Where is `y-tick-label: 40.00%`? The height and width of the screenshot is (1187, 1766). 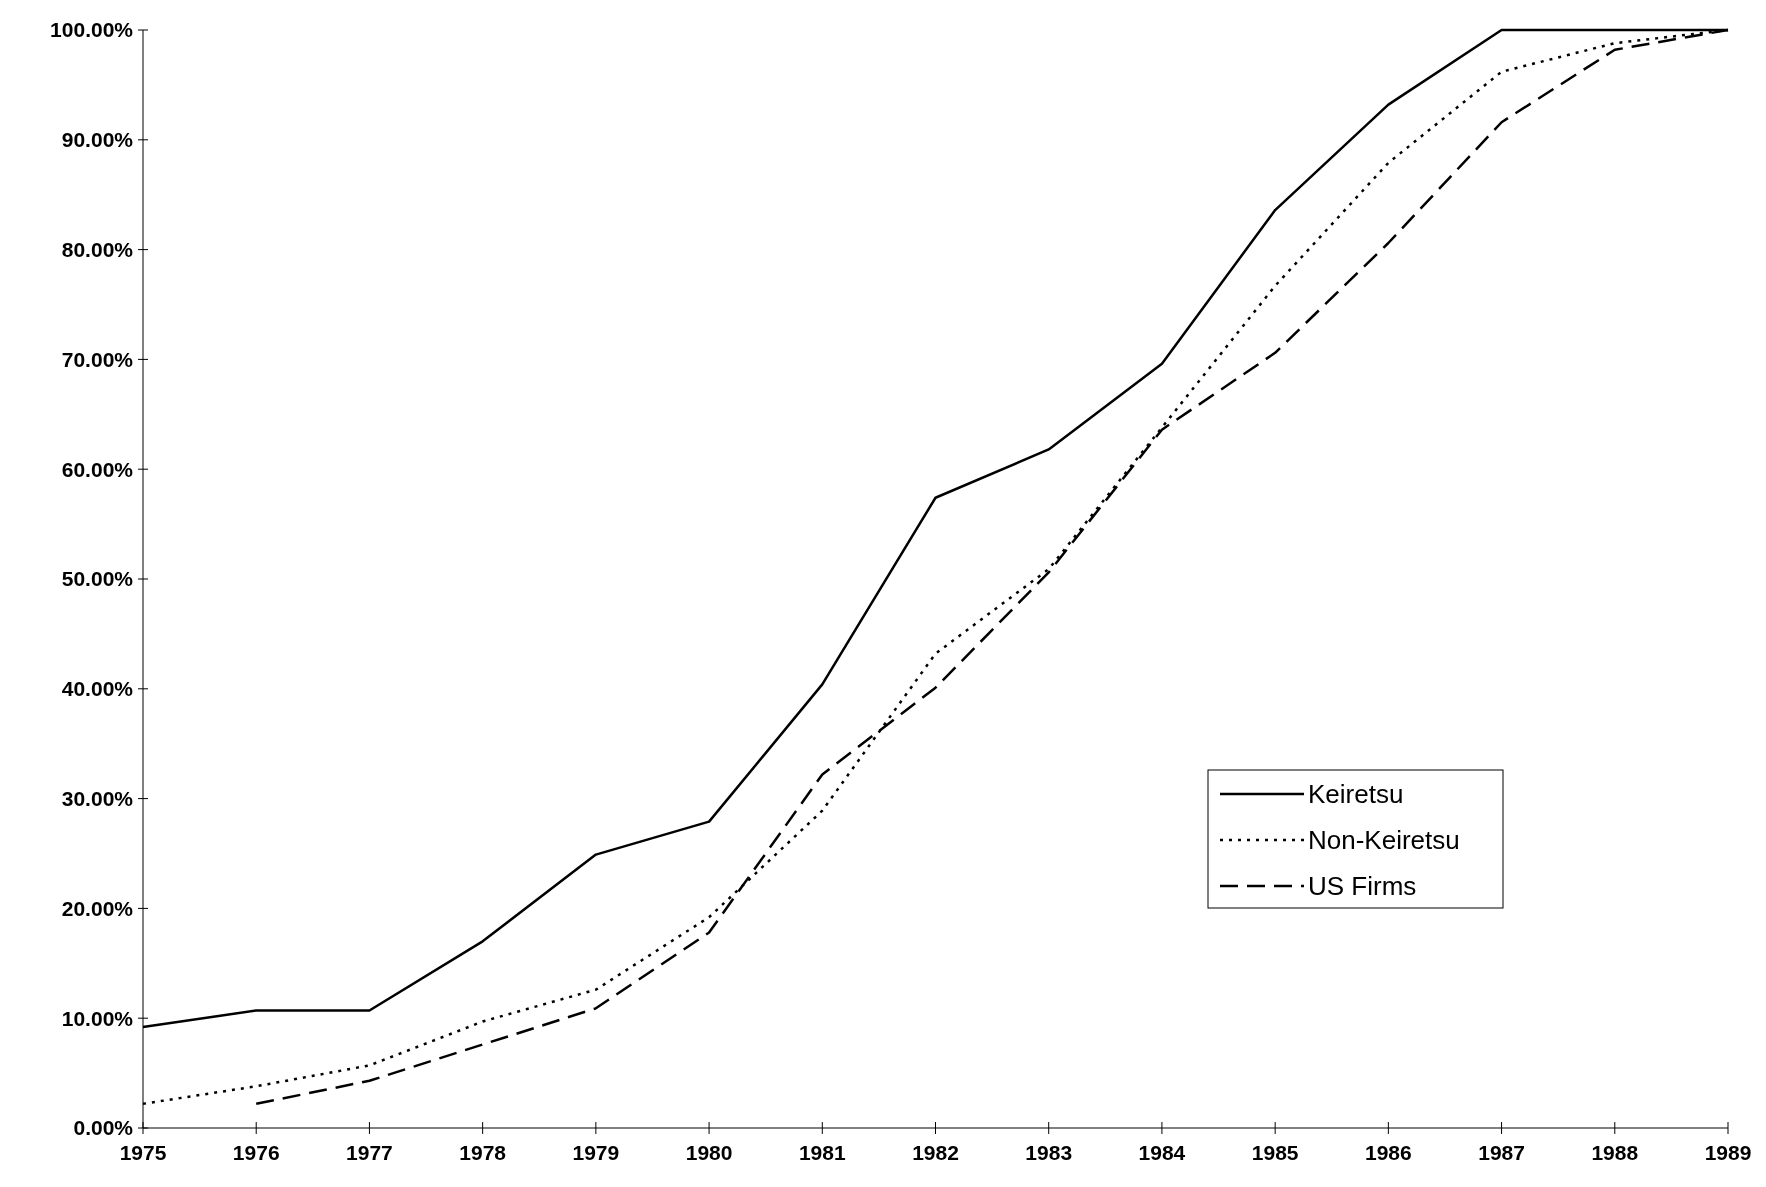
y-tick-label: 40.00% is located at coordinates (97, 689).